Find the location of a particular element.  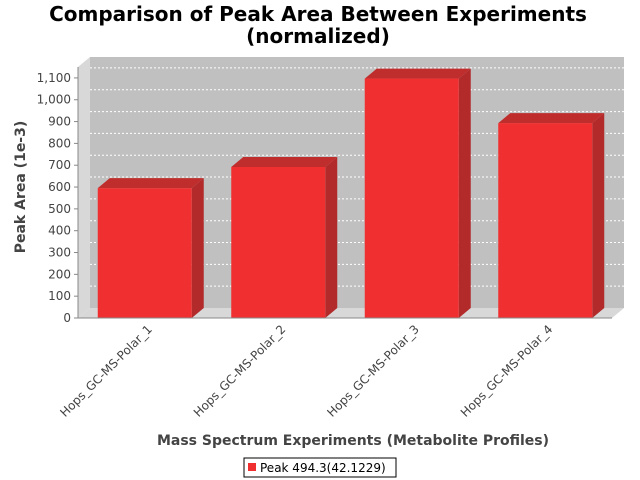

plot-side-wall is located at coordinates (84, 187).